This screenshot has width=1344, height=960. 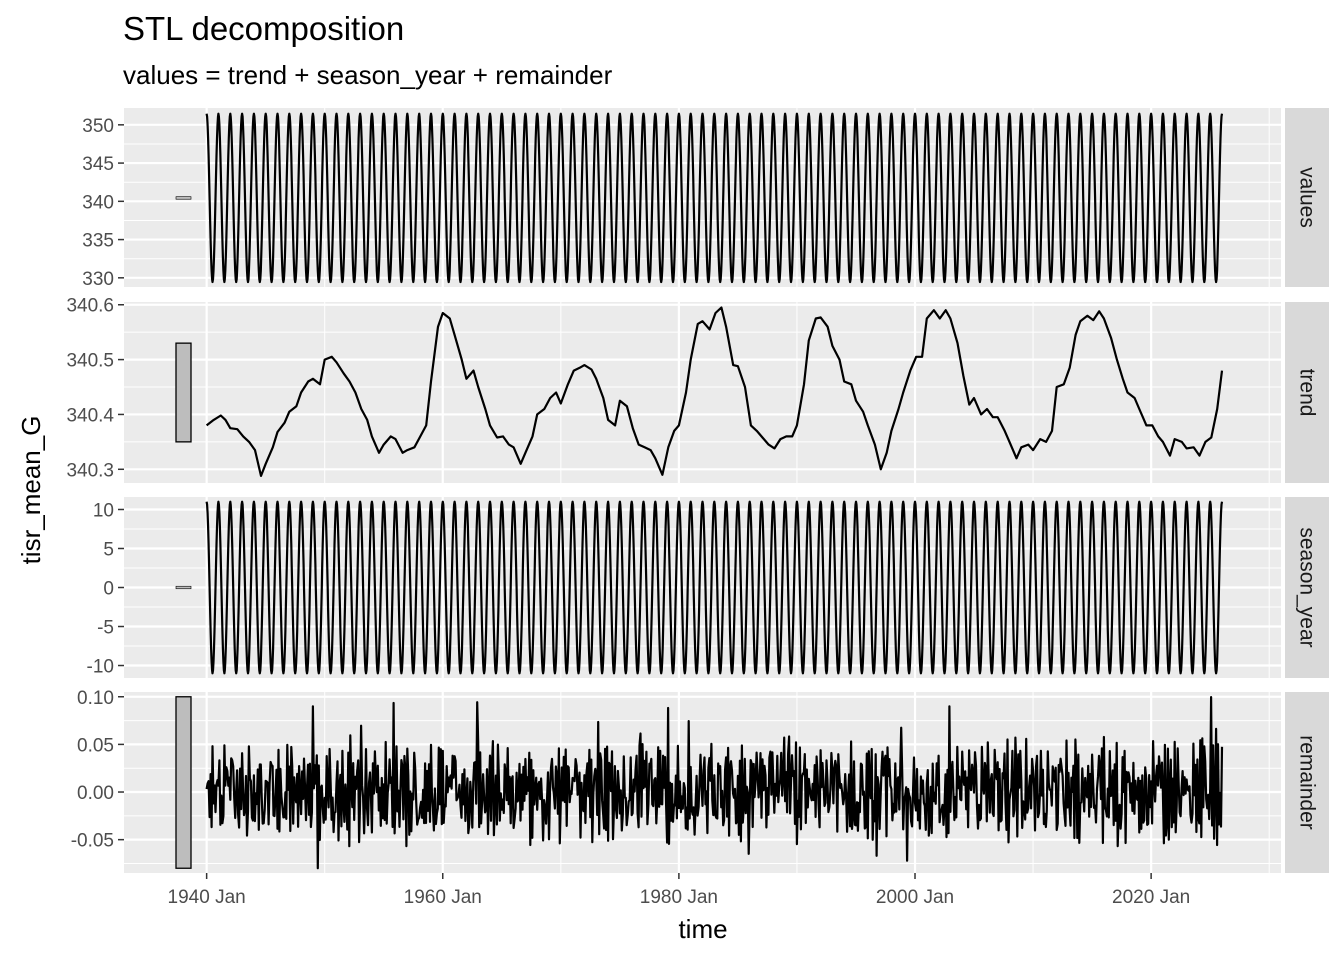 What do you see at coordinates (100, 667) in the screenshot?
I see `y-tick-label: -10` at bounding box center [100, 667].